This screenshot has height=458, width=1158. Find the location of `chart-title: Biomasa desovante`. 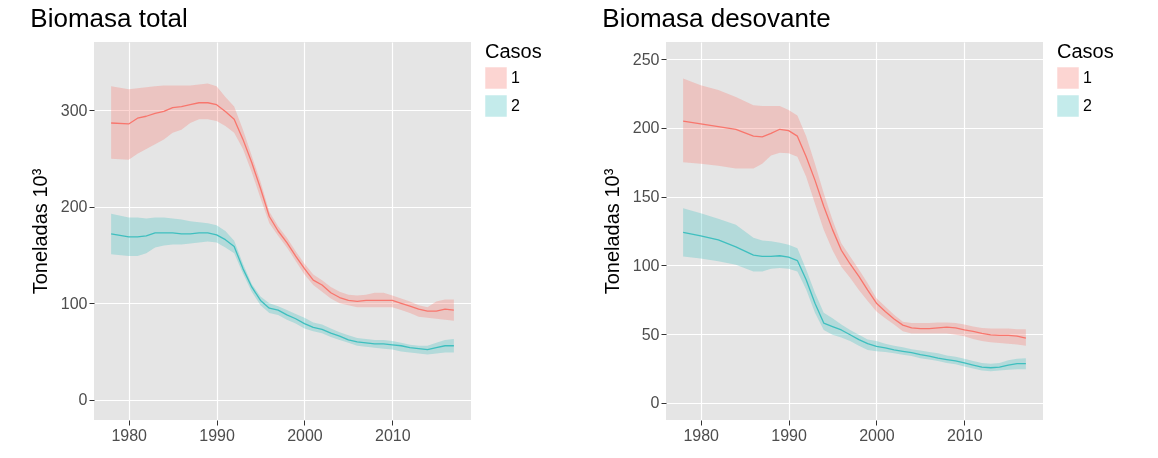

chart-title: Biomasa desovante is located at coordinates (716, 18).